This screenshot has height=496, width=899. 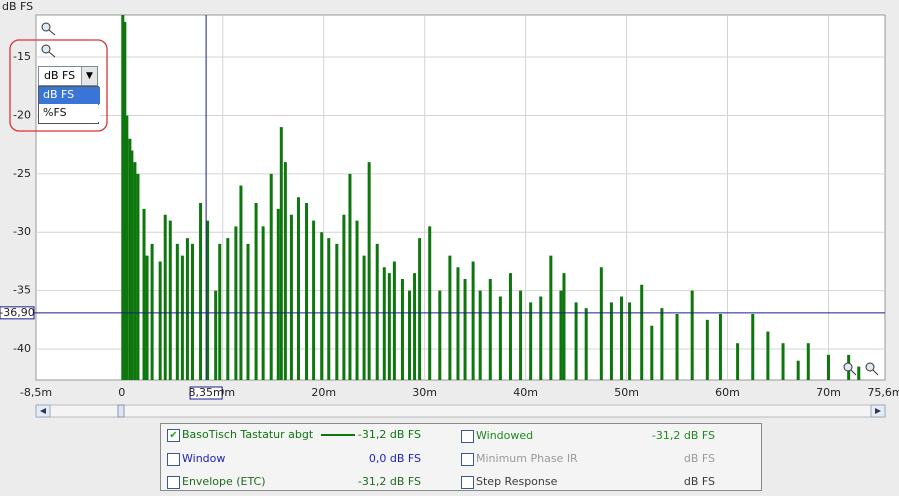 I want to click on legend-name: Envelope (ETC), so click(x=224, y=481).